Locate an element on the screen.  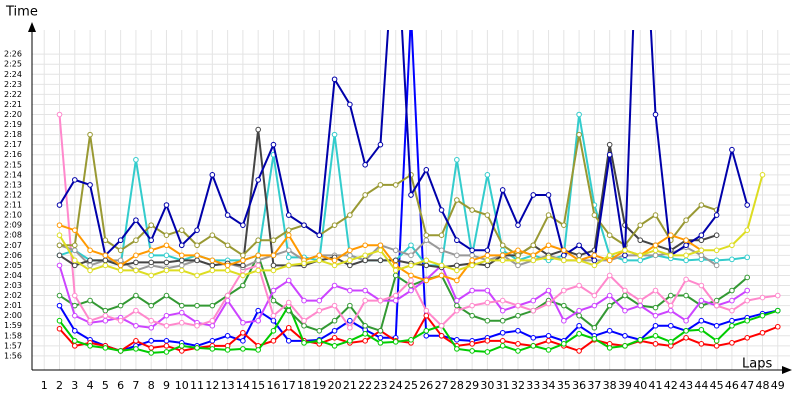
y-tick-label: 2:16 is located at coordinates (13, 154).